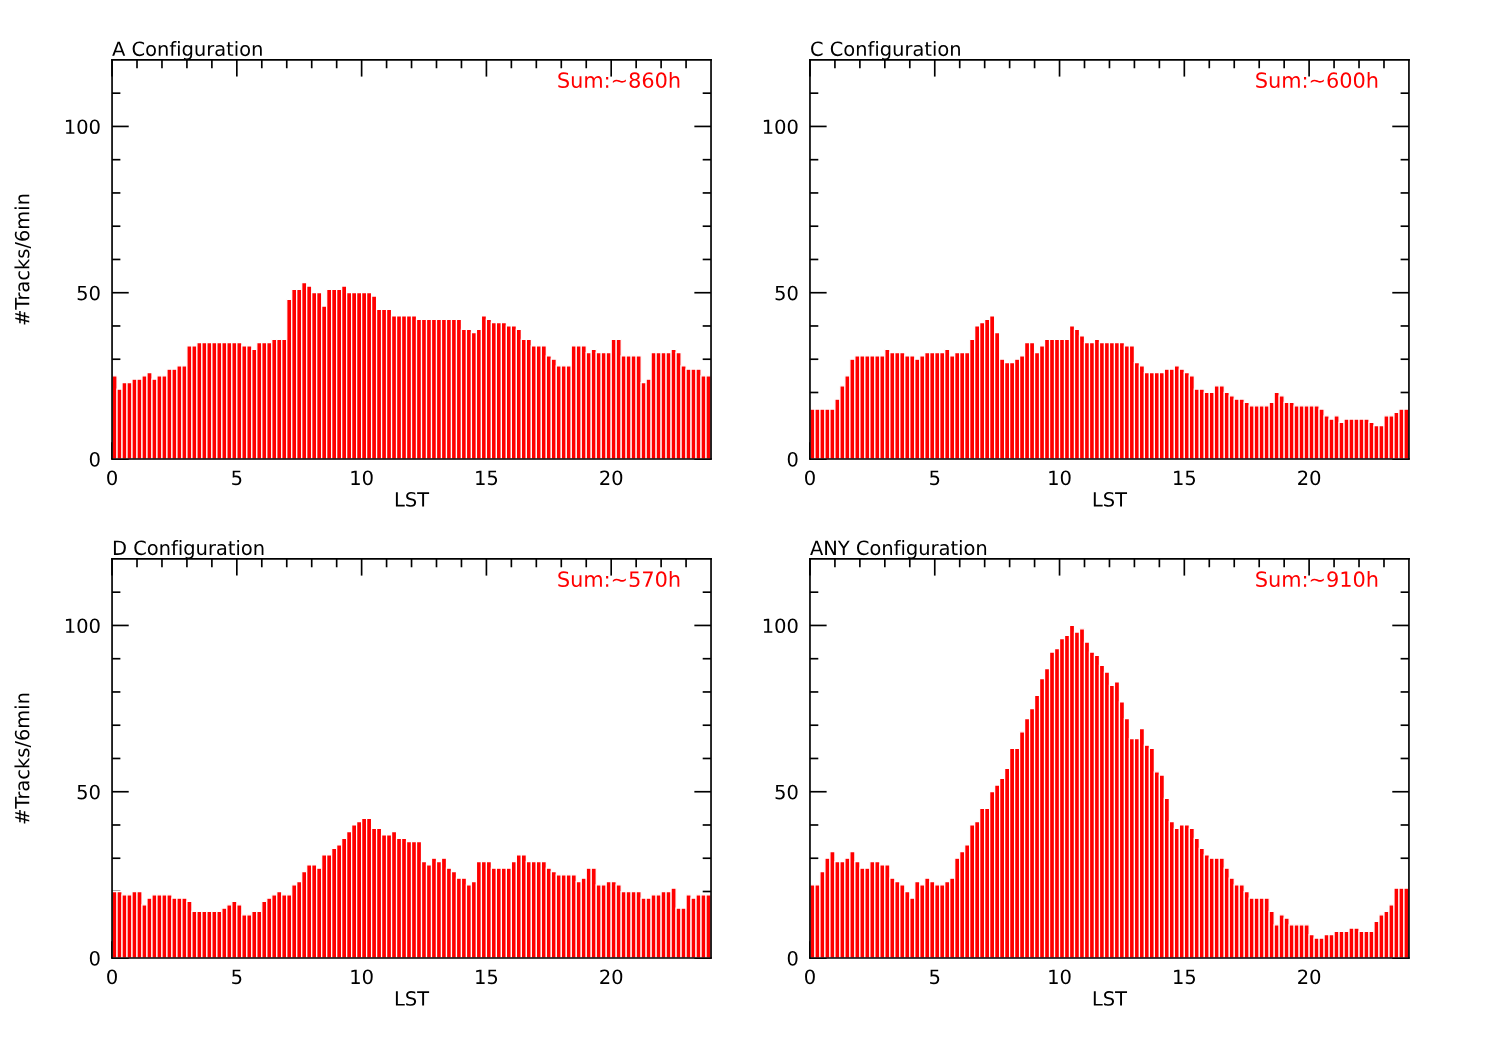 The image size is (1490, 1053). I want to click on annotation: Sum:~570h, so click(619, 579).